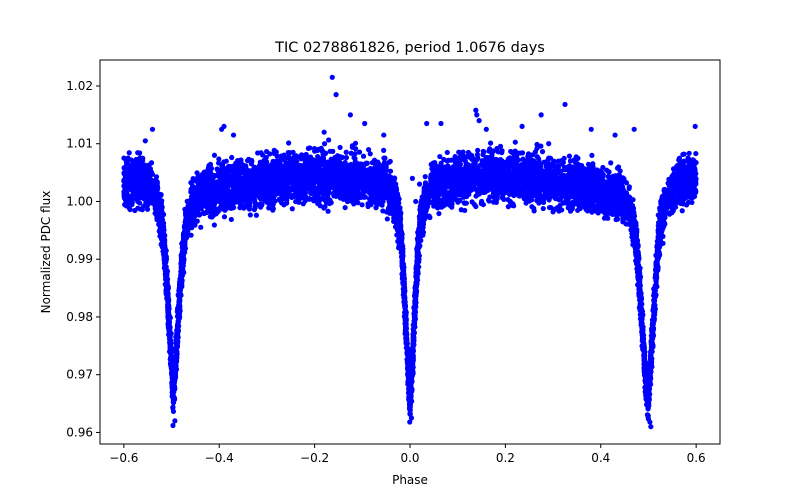 The image size is (800, 500). Describe the element at coordinates (409, 48) in the screenshot. I see `chart-title: TIC 0278861826, period 1.0676 days` at that location.